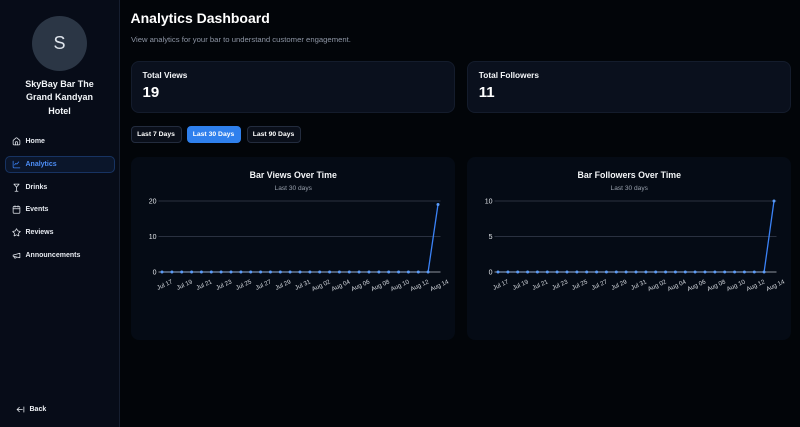  I want to click on svg-text: 5, so click(490, 237).